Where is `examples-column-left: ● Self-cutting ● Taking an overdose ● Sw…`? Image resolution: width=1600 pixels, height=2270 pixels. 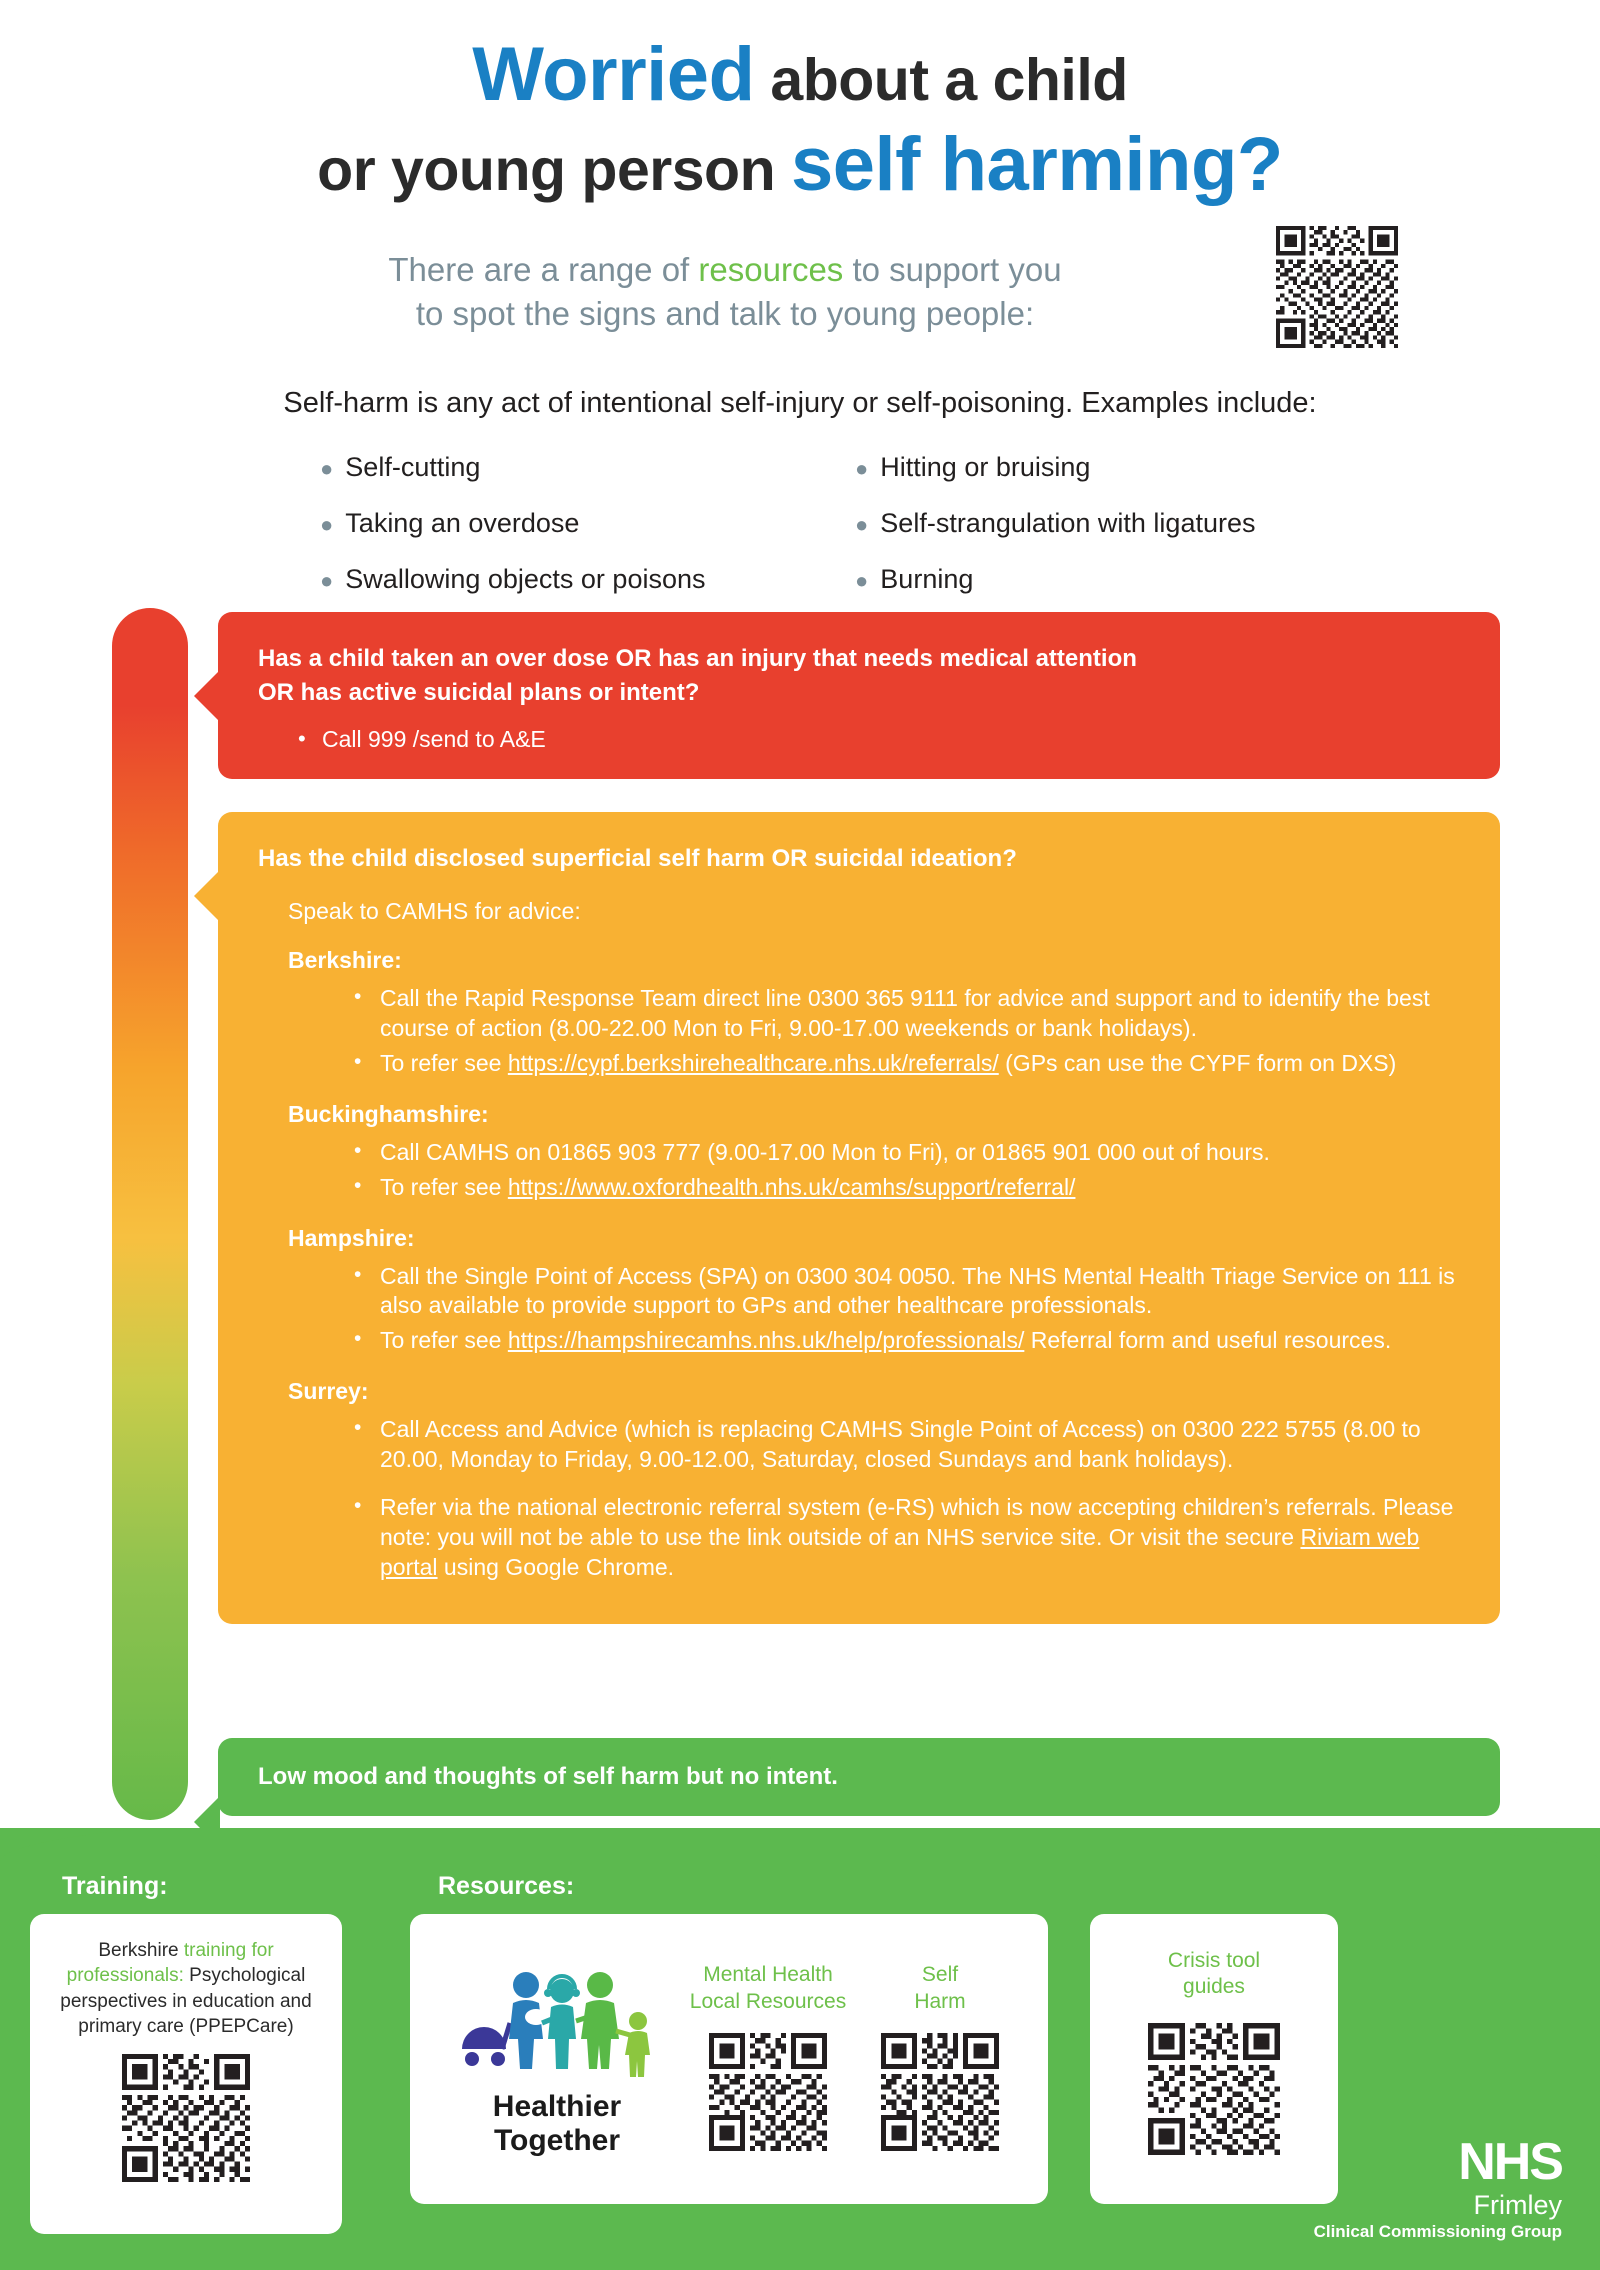 examples-column-left: ● Self-cutting ● Taking an overdose ● Sw… is located at coordinates (587, 536).